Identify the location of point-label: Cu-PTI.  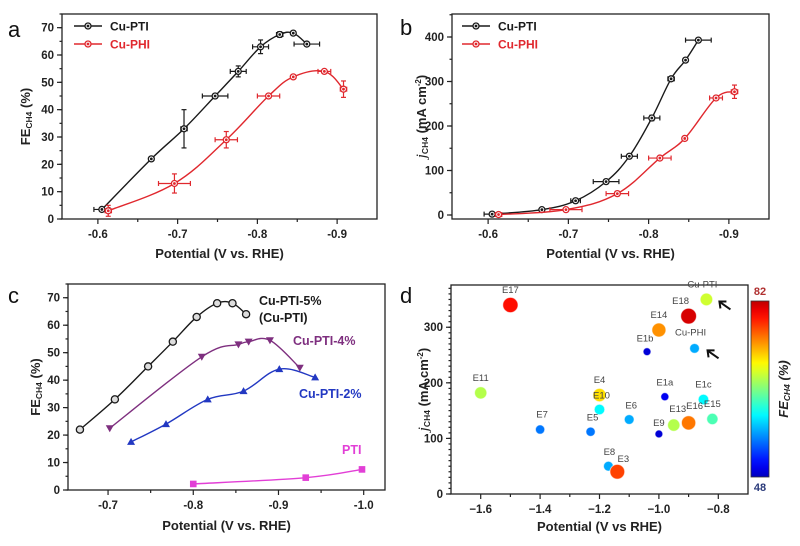
(702, 284).